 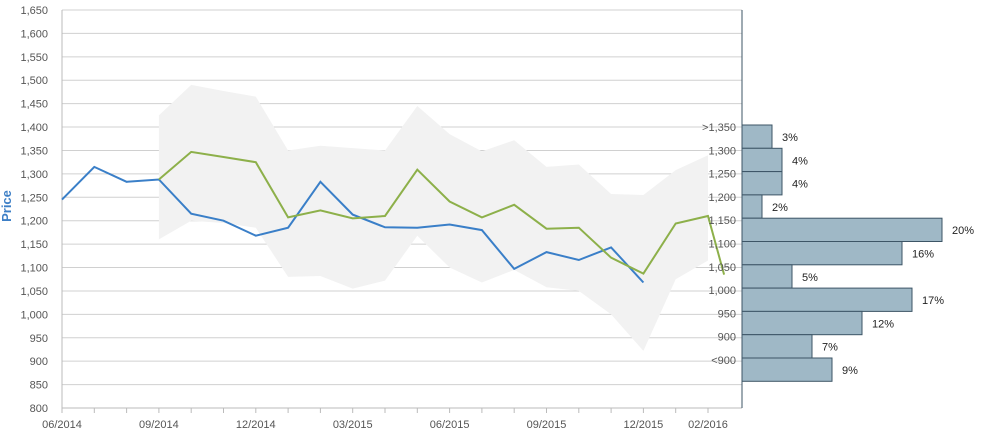 I want to click on x-tick-label: 06/2014, so click(x=62, y=425).